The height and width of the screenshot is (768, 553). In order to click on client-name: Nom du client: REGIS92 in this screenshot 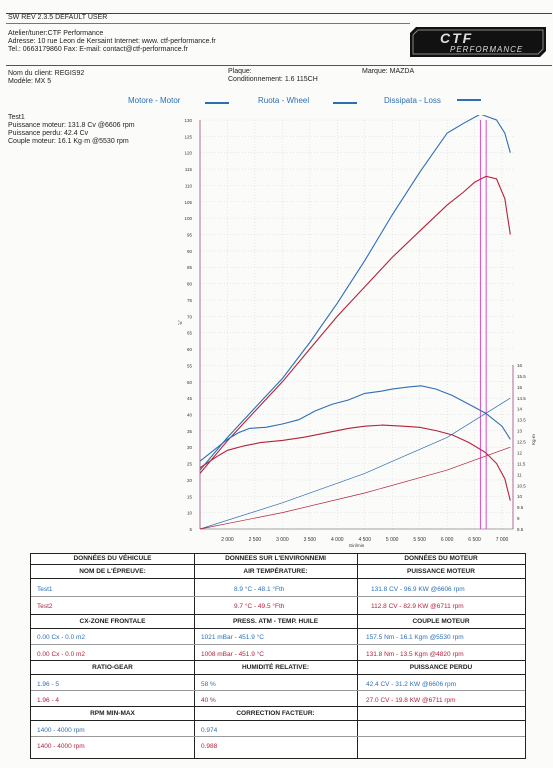, I will do `click(46, 73)`.